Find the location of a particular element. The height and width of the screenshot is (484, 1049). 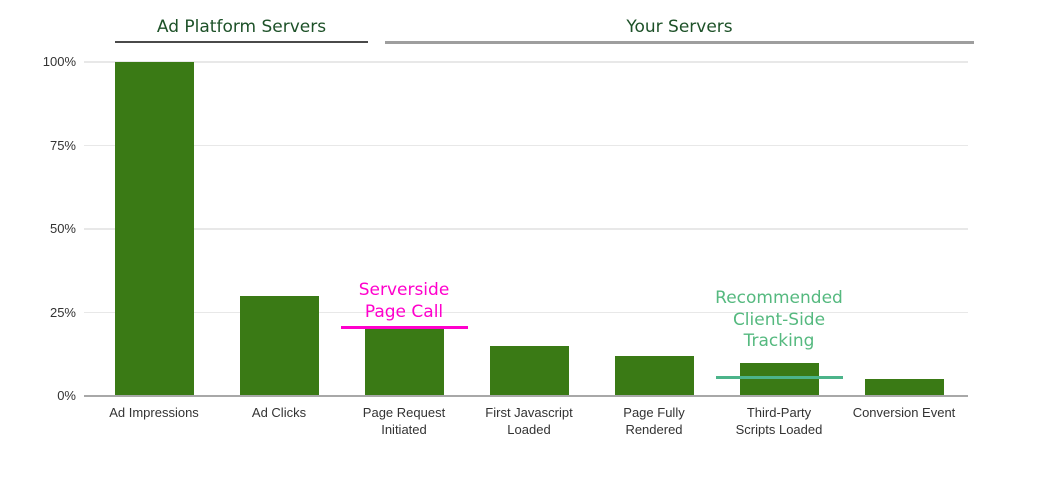

annotation-marker-line-serverside is located at coordinates (404, 327).